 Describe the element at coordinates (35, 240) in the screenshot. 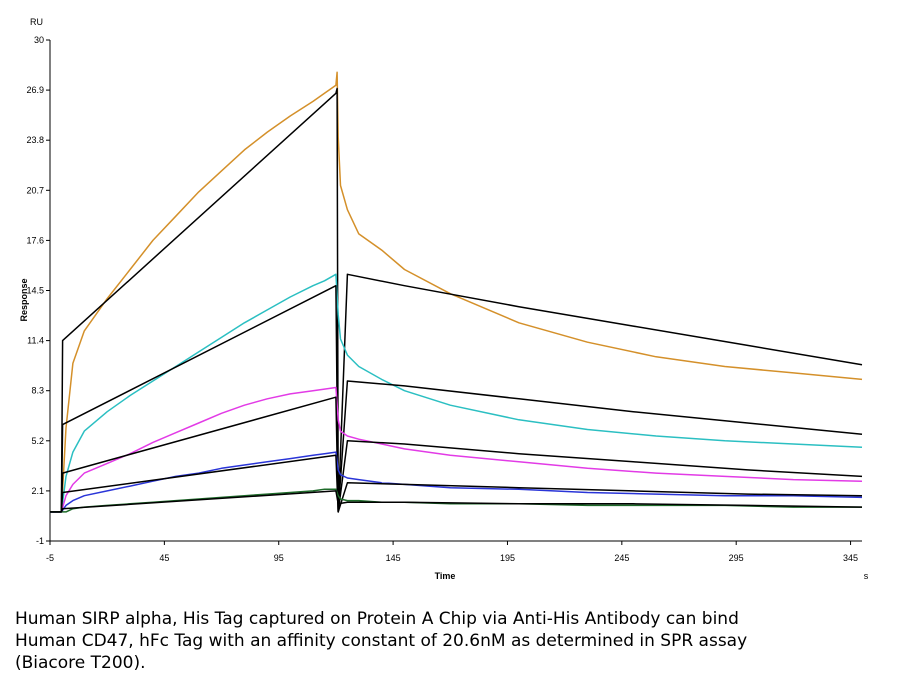

I see `y-tick-label: 17.6` at that location.